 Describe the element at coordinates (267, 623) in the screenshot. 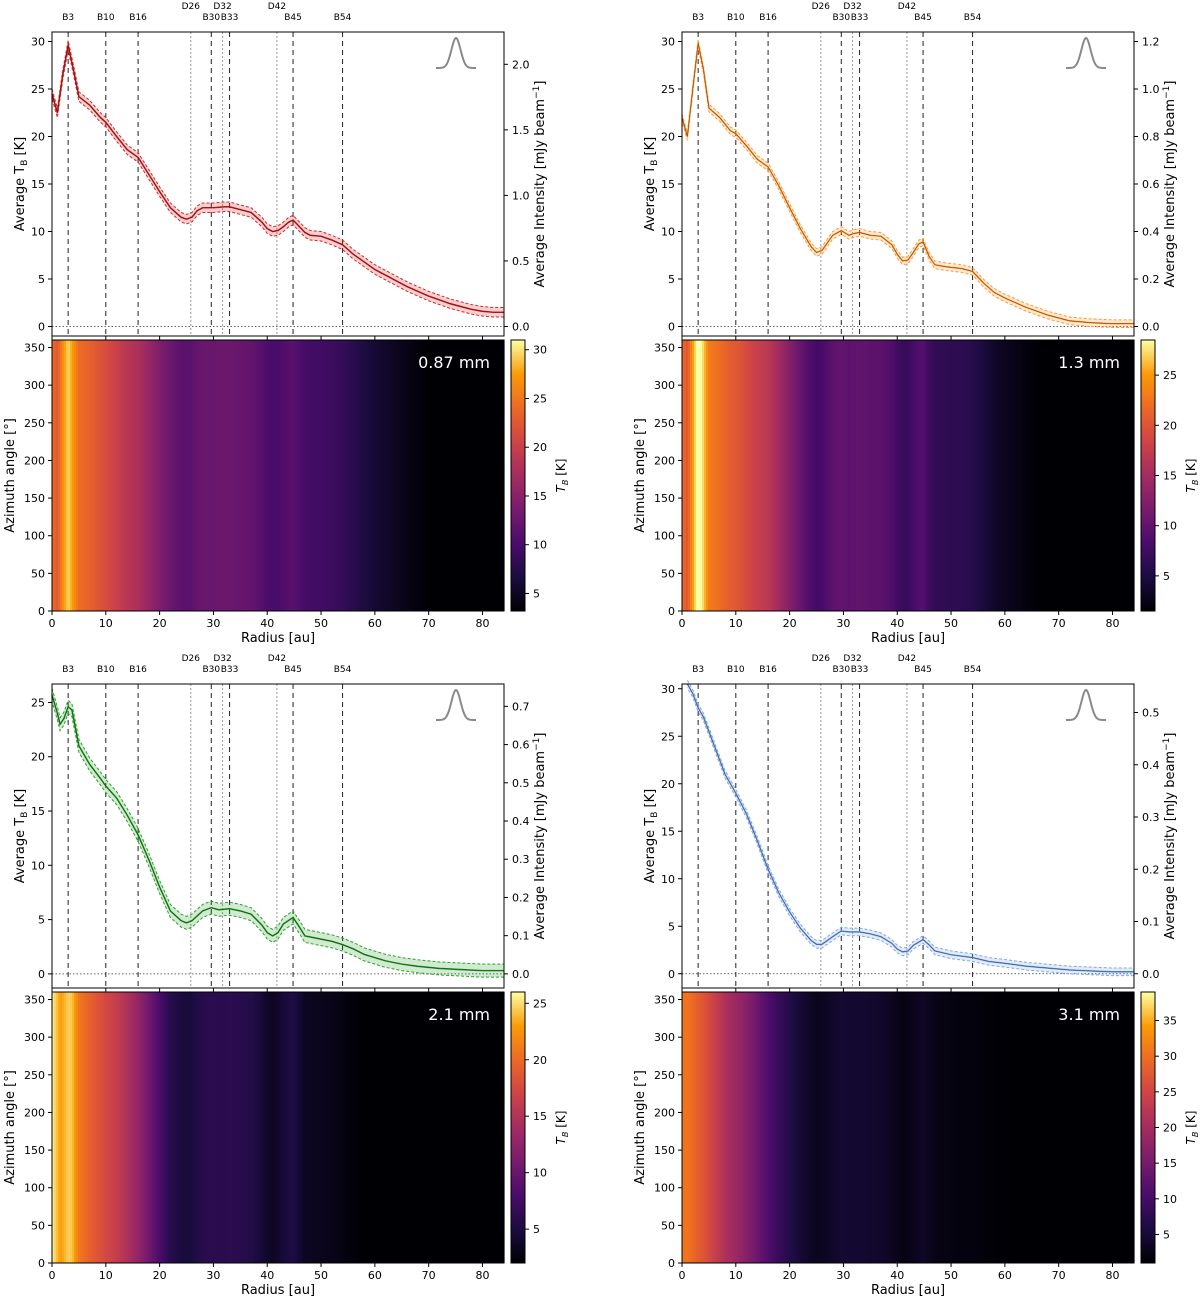

I see `map-xtick-label: 40` at that location.